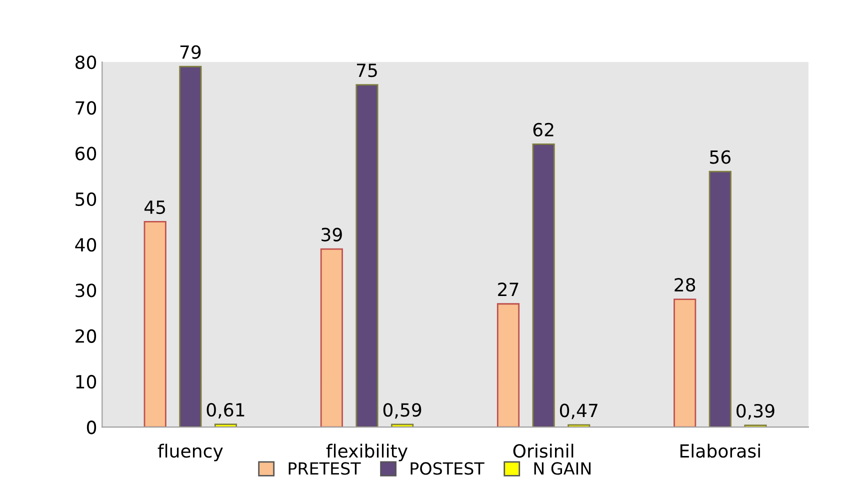 Image resolution: width=851 pixels, height=498 pixels. I want to click on data-label: 0,61, so click(225, 410).